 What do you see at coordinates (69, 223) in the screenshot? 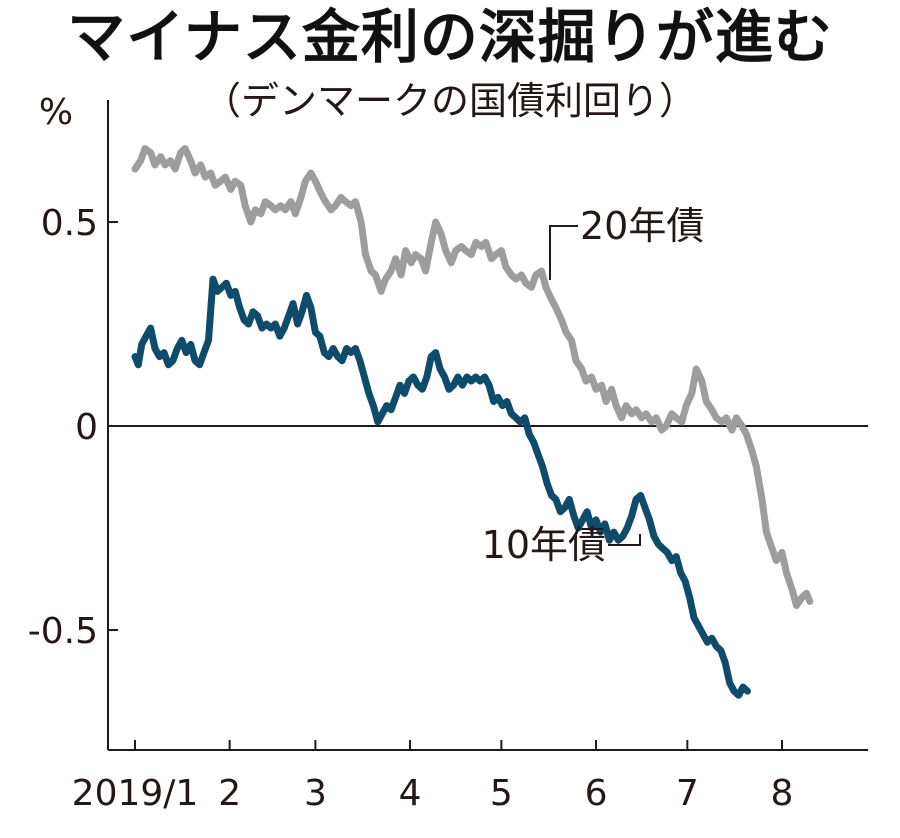
I see `y-tick-label: 0.5` at bounding box center [69, 223].